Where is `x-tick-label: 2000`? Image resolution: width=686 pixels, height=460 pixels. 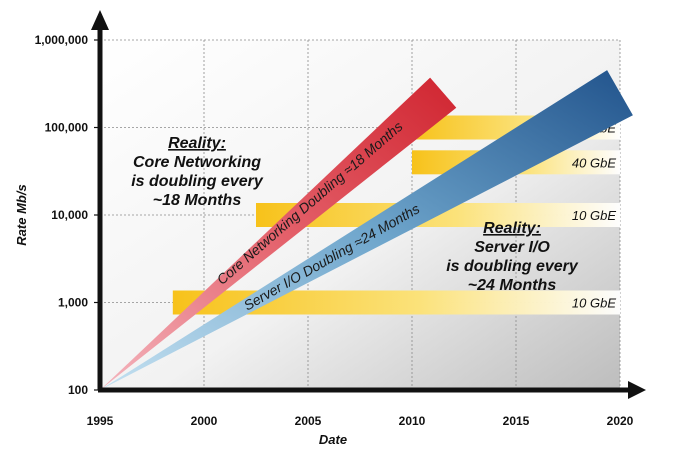
x-tick-label: 2000 is located at coordinates (204, 421).